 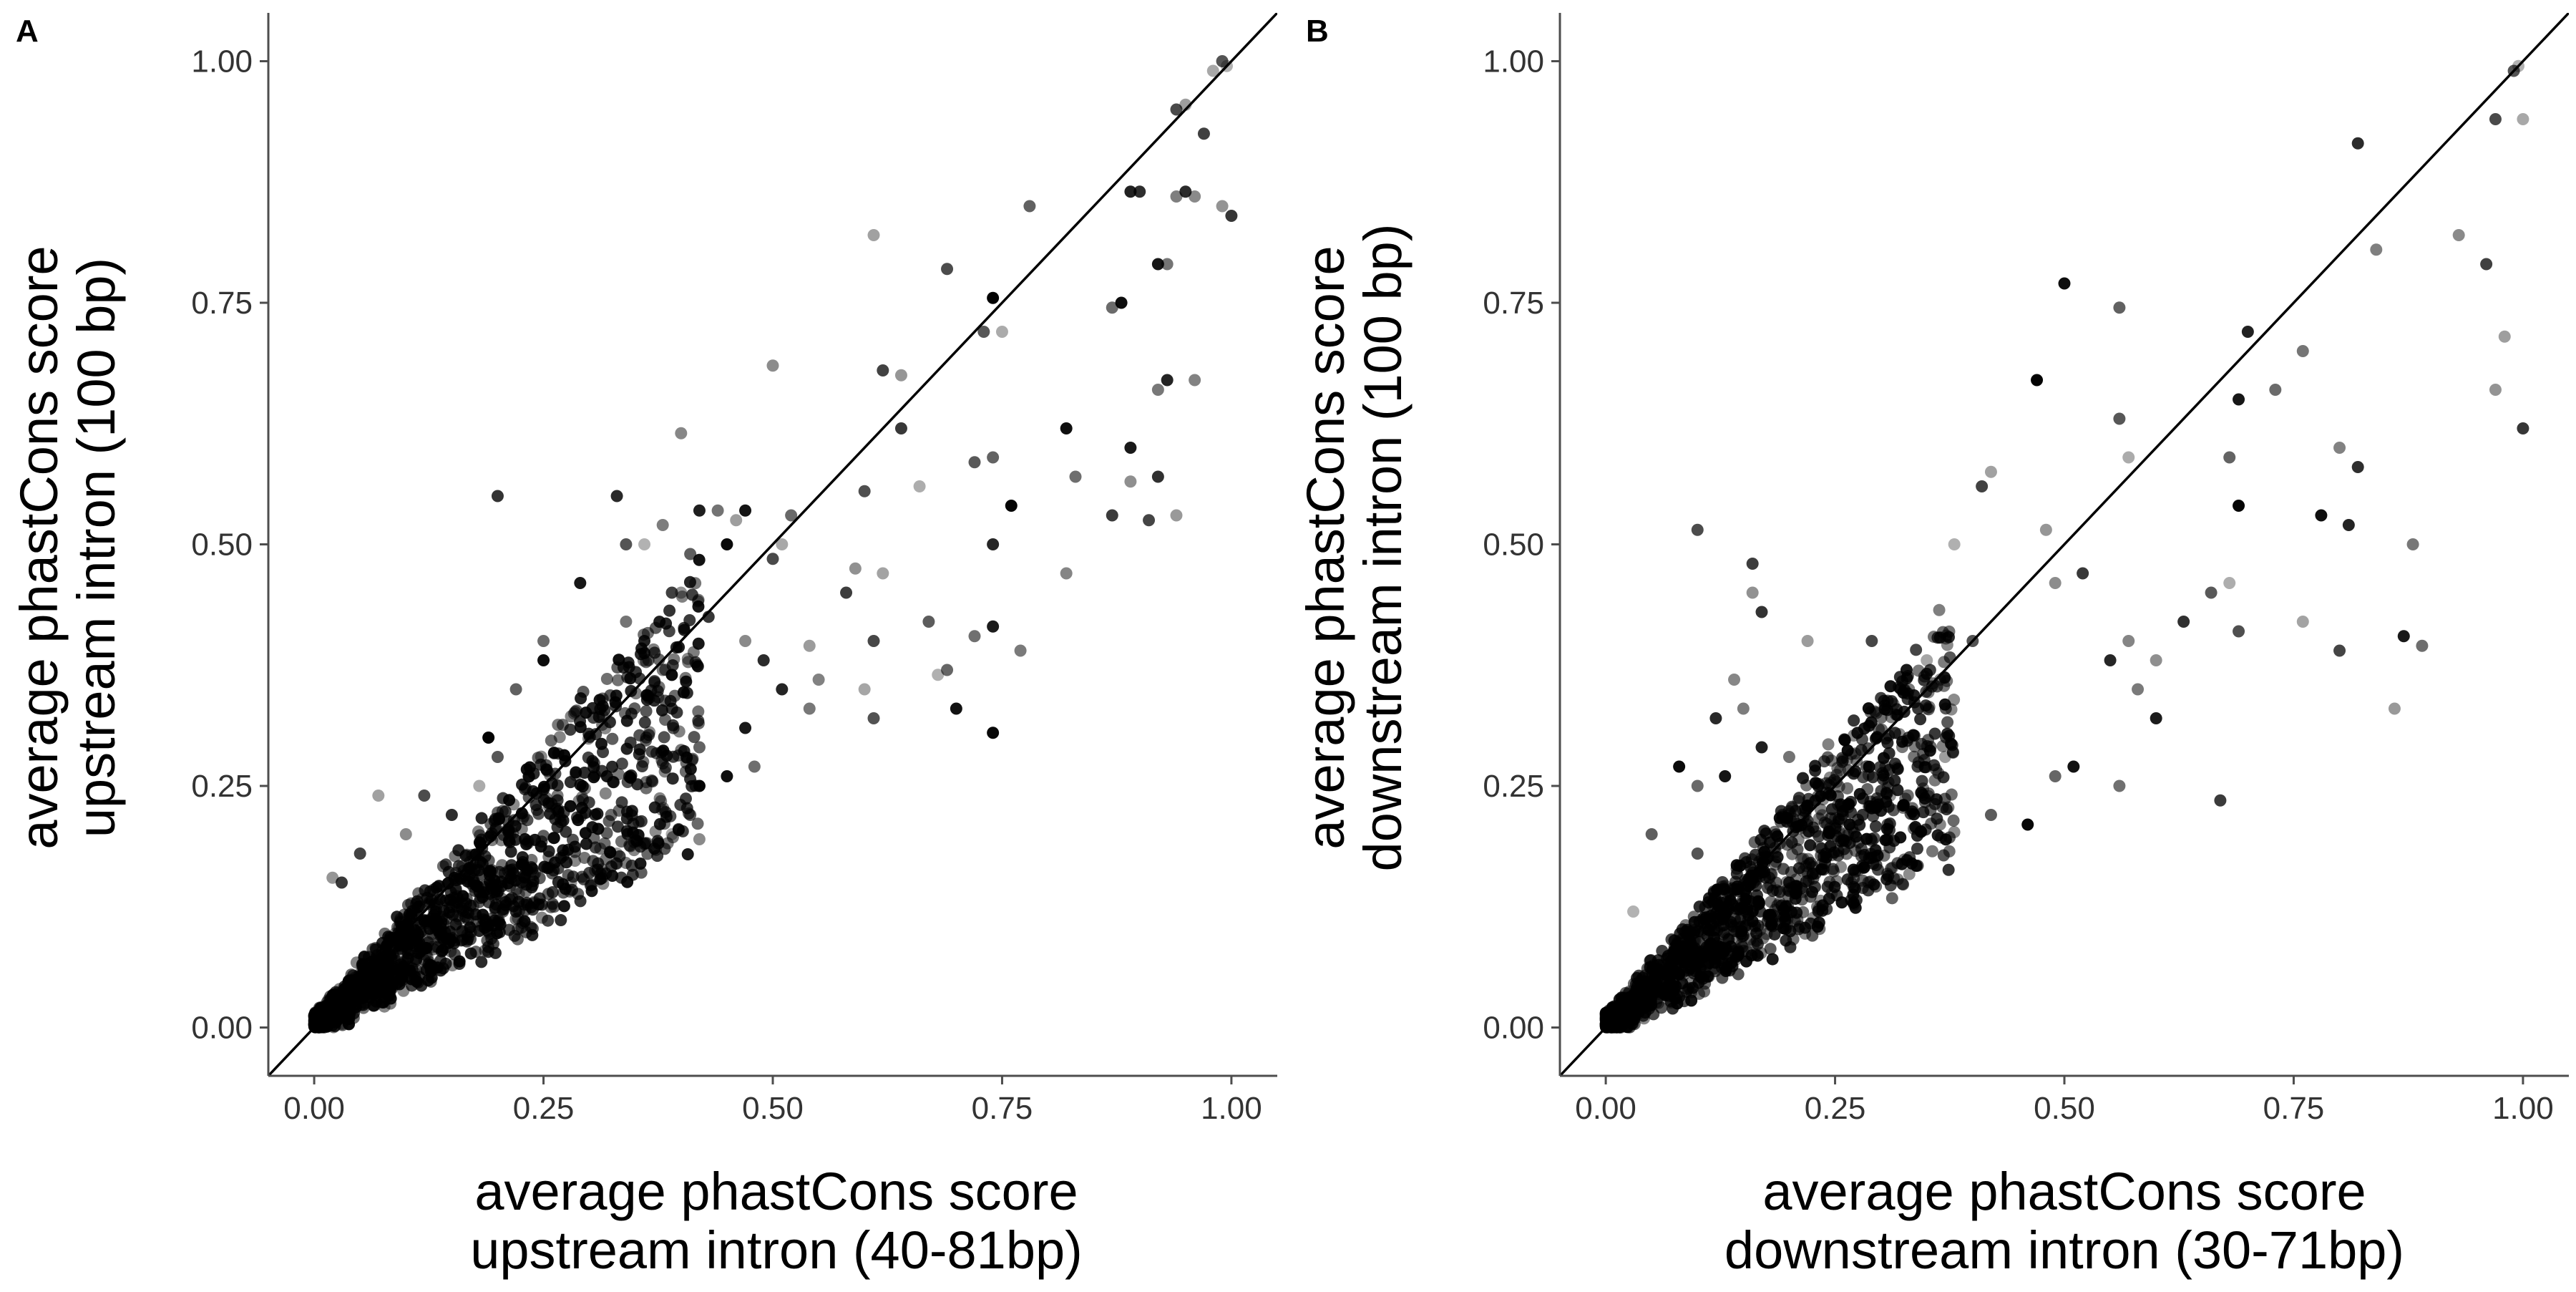 What do you see at coordinates (2064, 1191) in the screenshot?
I see `x-axis-title-b-line1: average phastCons score` at bounding box center [2064, 1191].